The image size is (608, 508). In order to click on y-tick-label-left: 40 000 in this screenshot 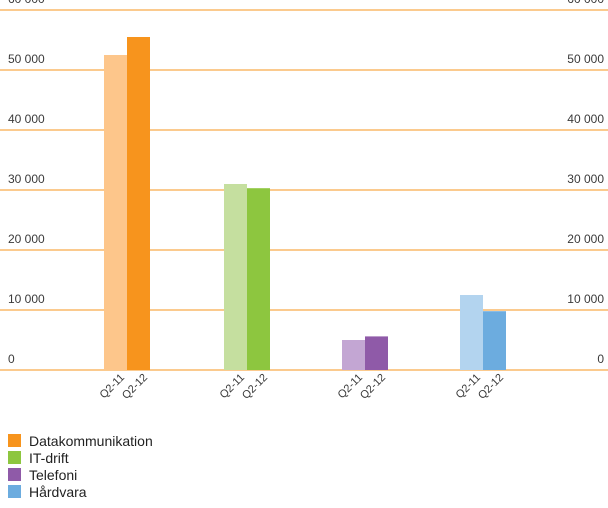, I will do `click(26, 119)`.